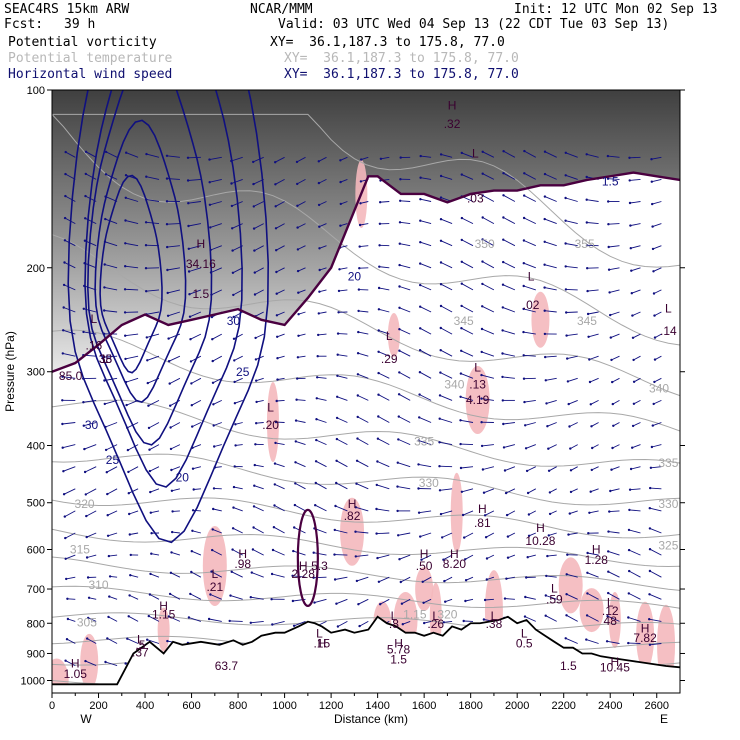 This screenshot has height=740, width=740. Describe the element at coordinates (470, 706) in the screenshot. I see `x-tick-label: 1800` at that location.